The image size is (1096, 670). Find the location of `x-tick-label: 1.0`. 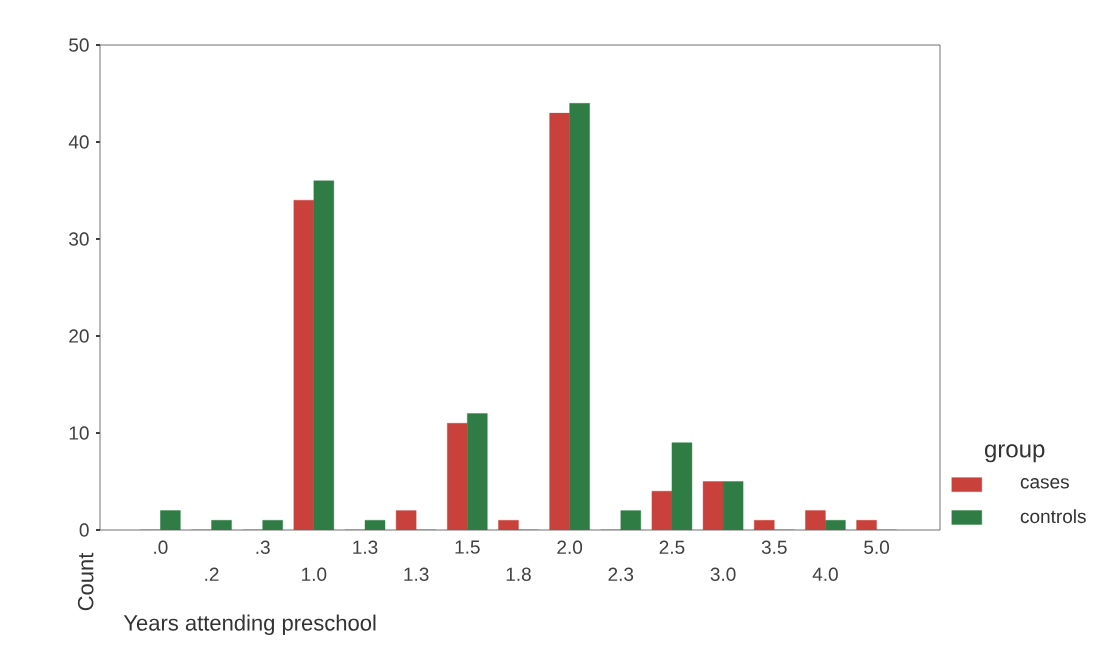

x-tick-label: 1.0 is located at coordinates (314, 574).